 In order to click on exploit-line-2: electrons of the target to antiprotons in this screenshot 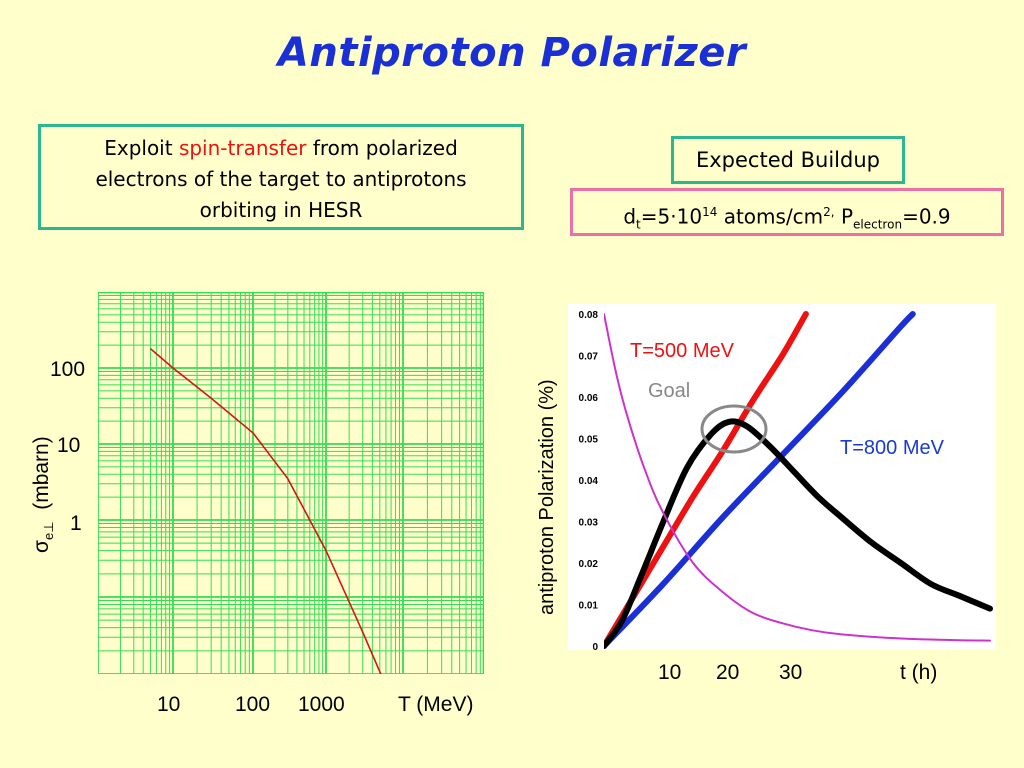, I will do `click(281, 179)`.